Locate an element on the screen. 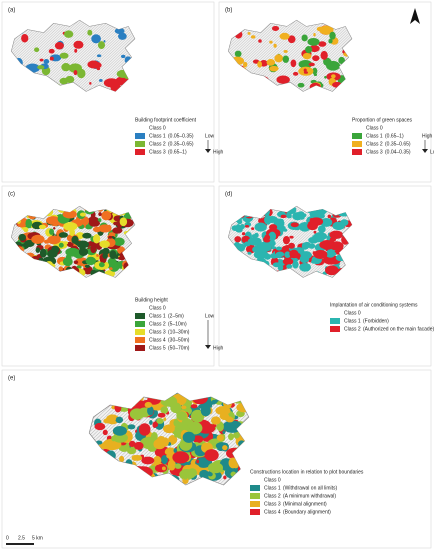  scale-bar-label: 5 km is located at coordinates (37, 538).